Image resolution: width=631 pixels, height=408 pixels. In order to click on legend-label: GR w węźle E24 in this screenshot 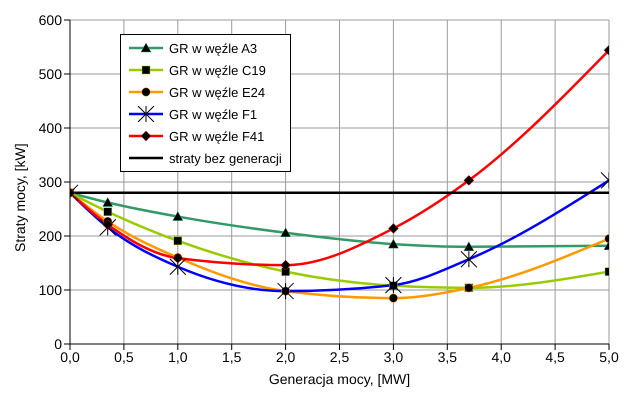, I will do `click(217, 92)`.